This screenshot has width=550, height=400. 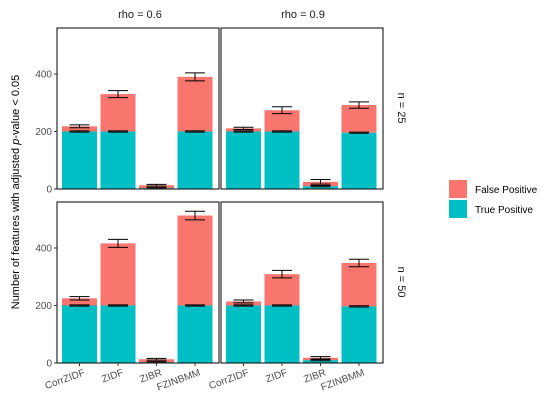 I want to click on col-strip-label-1: rho = 0.9, so click(x=303, y=15).